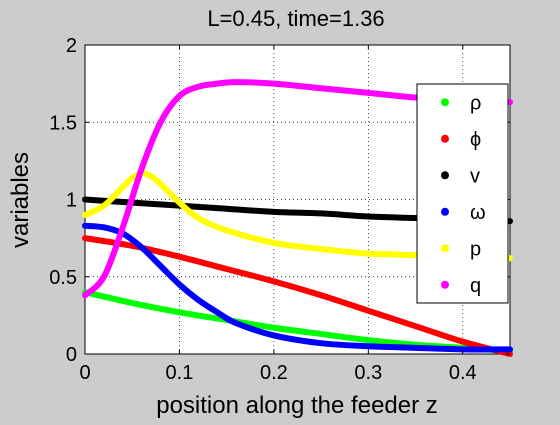  Describe the element at coordinates (475, 103) in the screenshot. I see `legend-label: ρ` at that location.